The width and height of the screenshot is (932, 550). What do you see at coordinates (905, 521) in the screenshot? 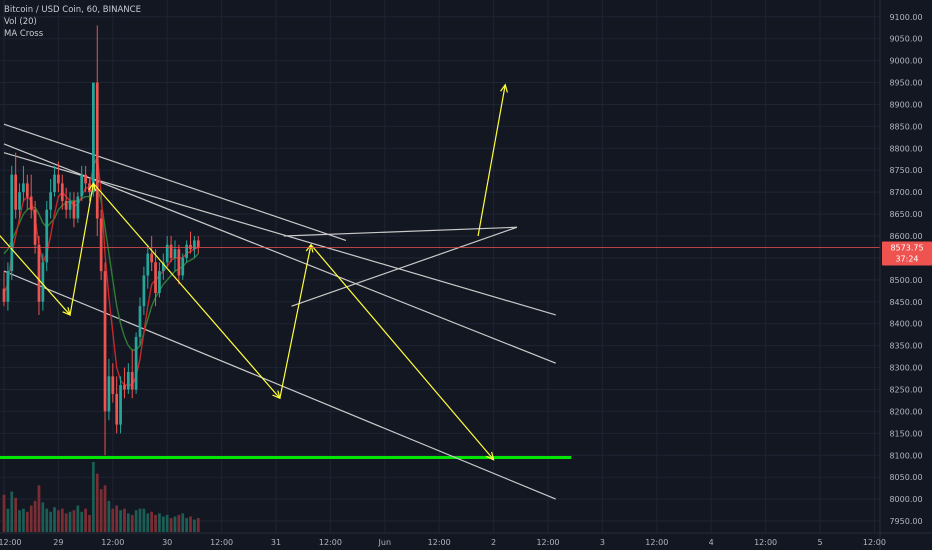
I see `price-tick-label: 7950.00` at bounding box center [905, 521].